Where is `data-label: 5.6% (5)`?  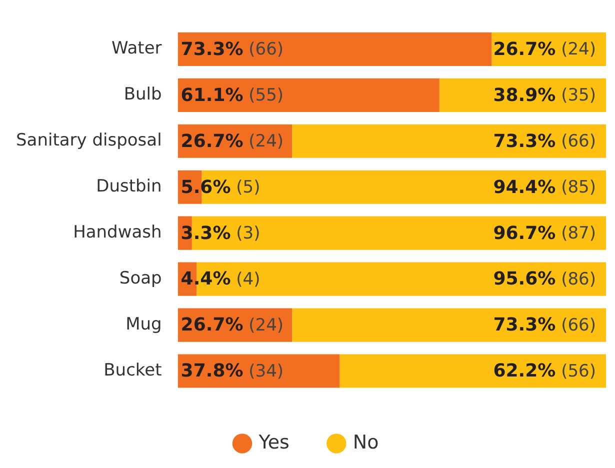 data-label: 5.6% (5) is located at coordinates (220, 187).